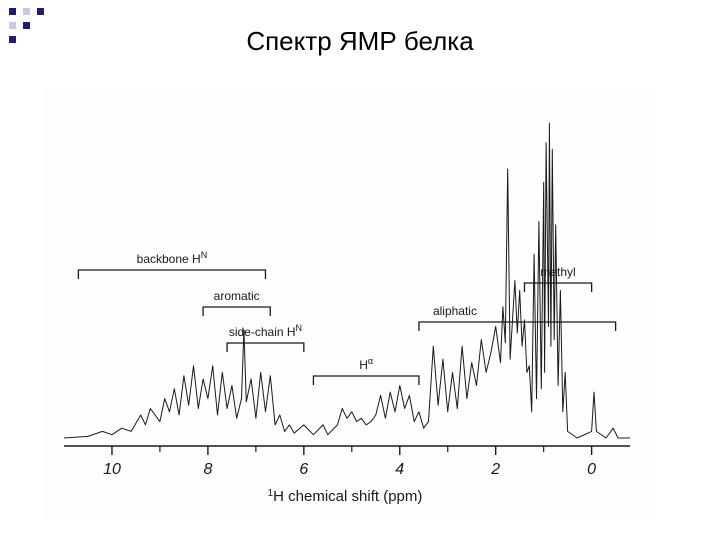 The height and width of the screenshot is (540, 720). What do you see at coordinates (399, 469) in the screenshot?
I see `x-tick-label: 4` at bounding box center [399, 469].